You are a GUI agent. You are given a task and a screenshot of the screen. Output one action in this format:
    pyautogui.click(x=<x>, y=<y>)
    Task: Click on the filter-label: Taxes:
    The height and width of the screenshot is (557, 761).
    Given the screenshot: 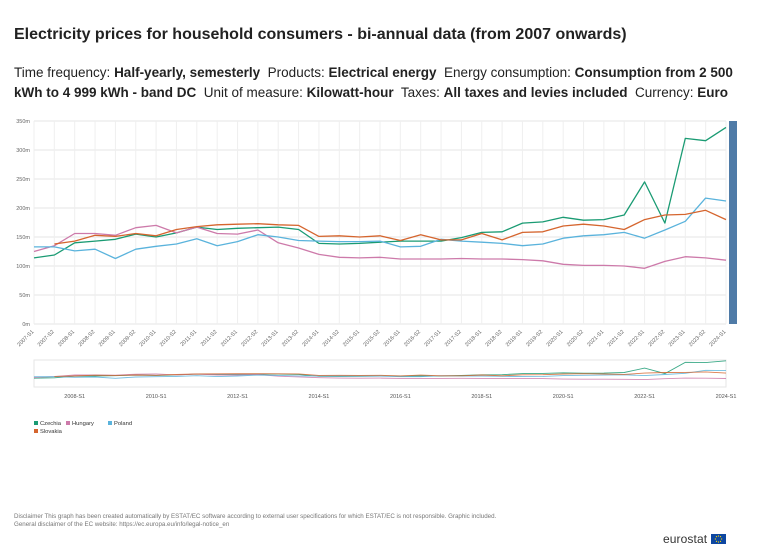 What is the action you would take?
    pyautogui.click(x=420, y=92)
    